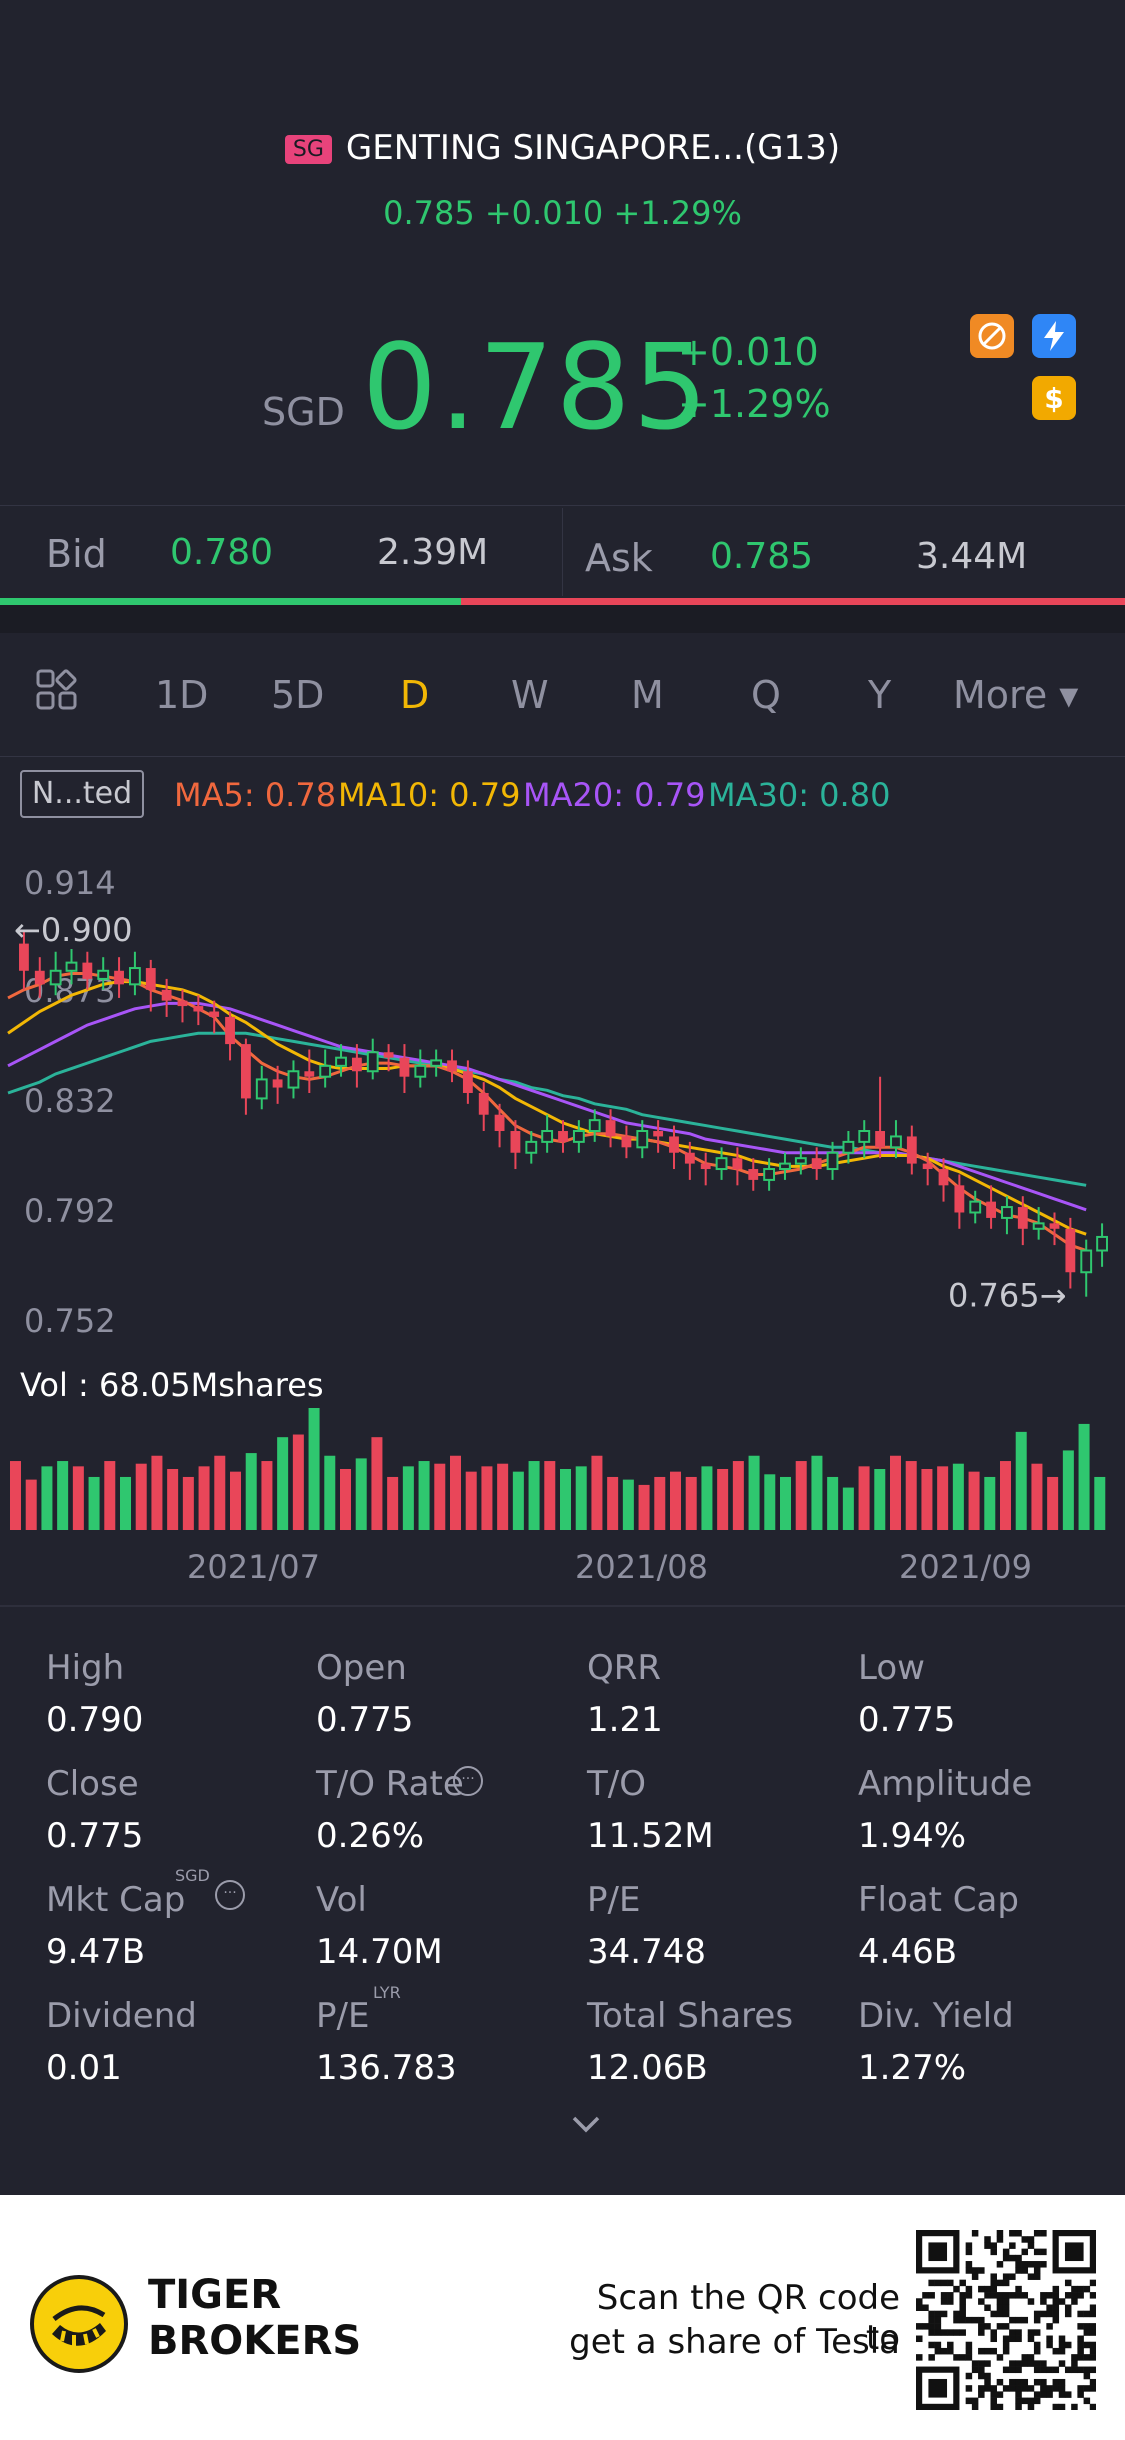  I want to click on stat-value: 9.47B, so click(96, 1952).